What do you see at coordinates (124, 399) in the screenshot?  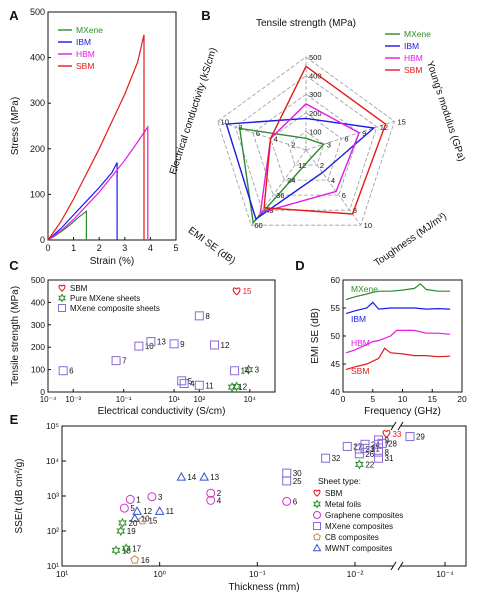 I see `panel-c-xtick-label: 10⁻¹` at bounding box center [124, 399].